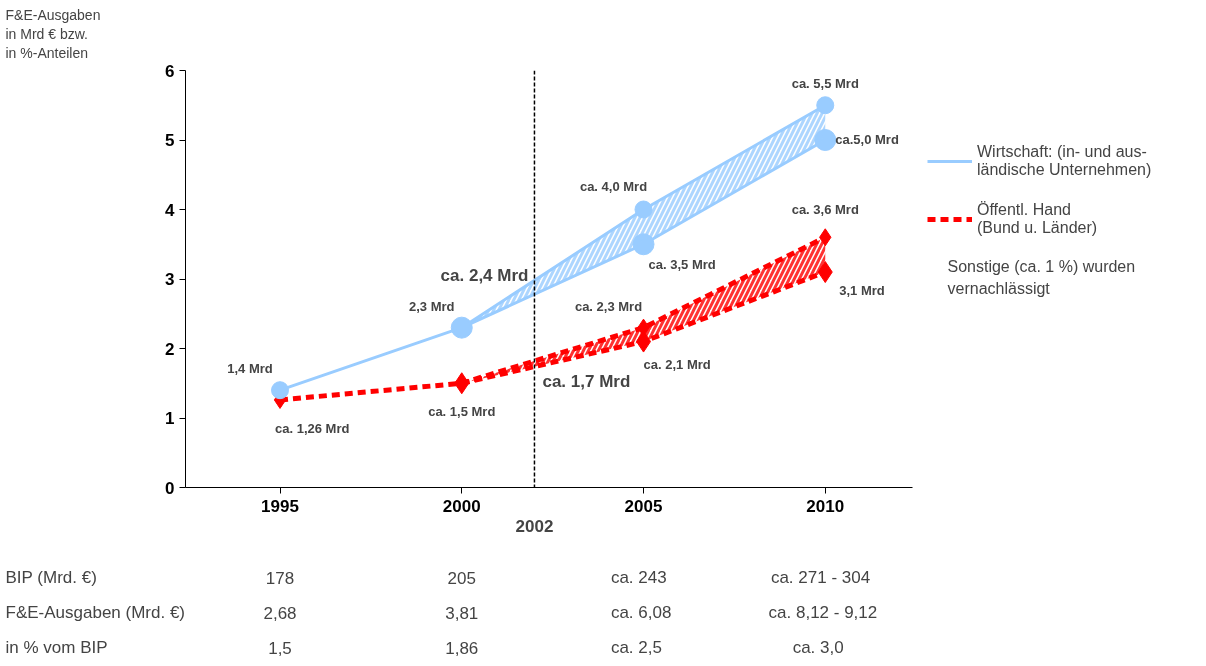 The width and height of the screenshot is (1206, 666). I want to click on text: ca. 8,12 - 9,12, so click(823, 612).